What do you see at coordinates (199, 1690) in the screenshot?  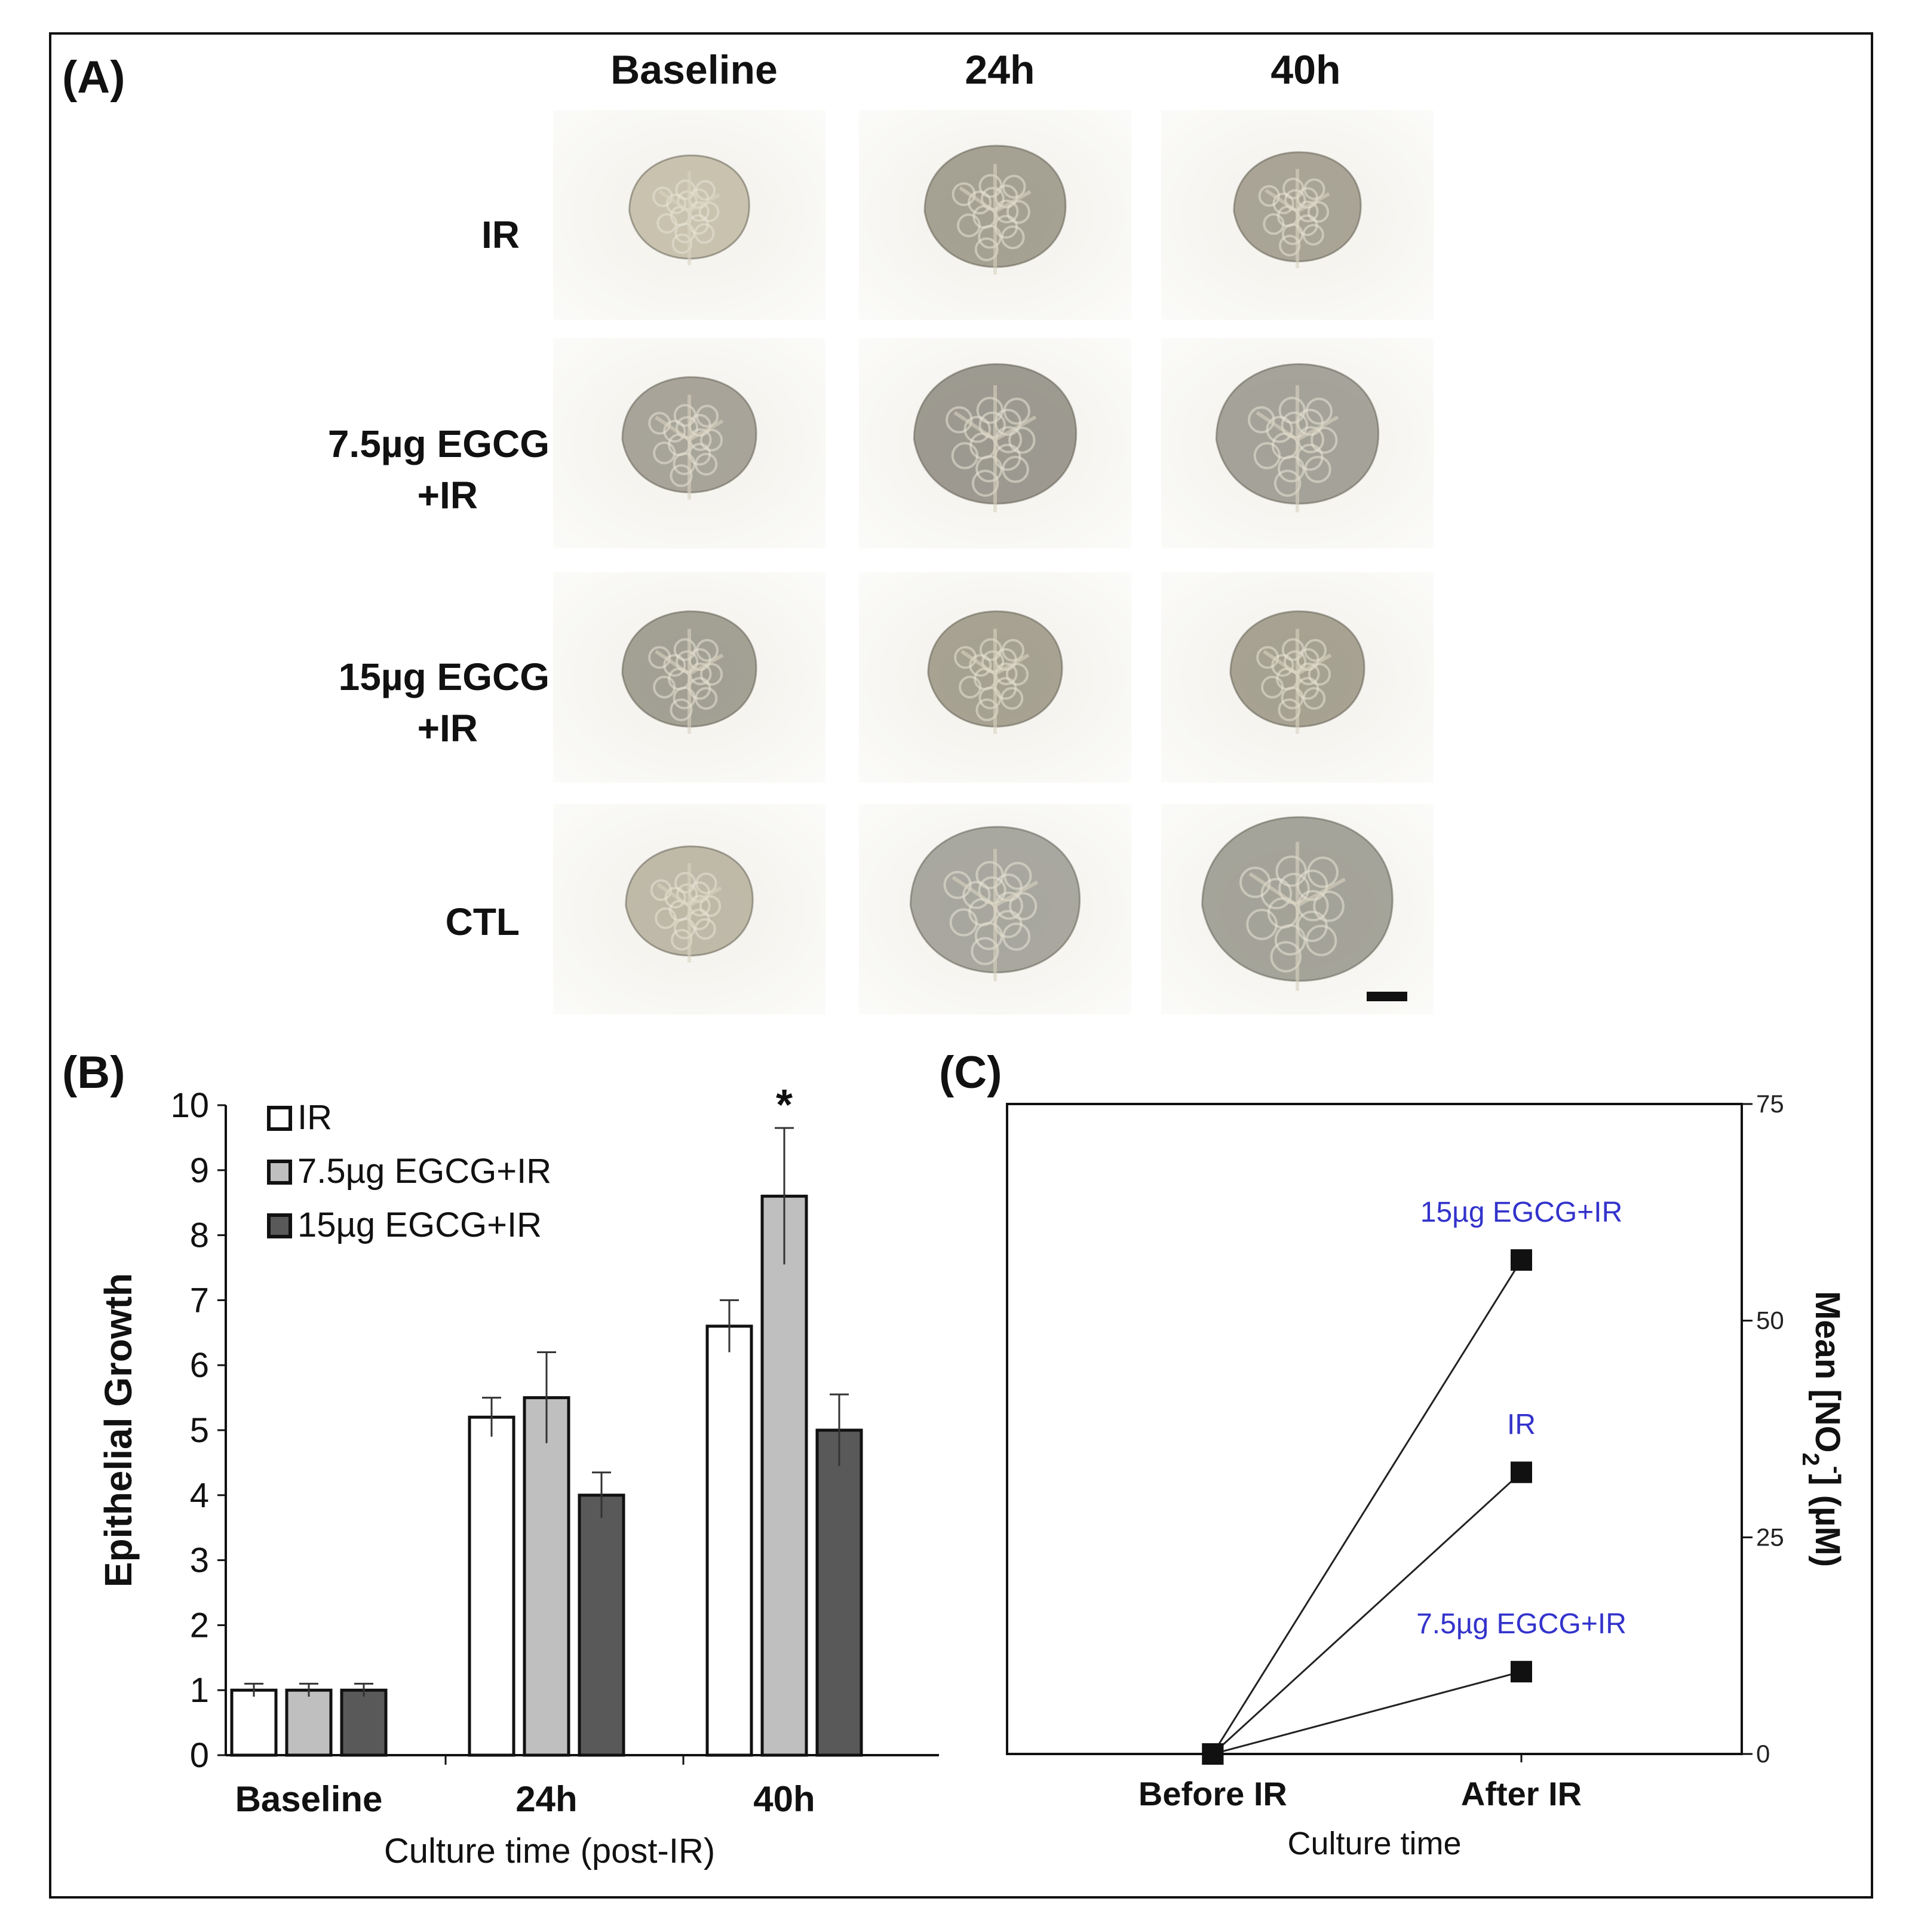 I see `y-tick-label: 1` at bounding box center [199, 1690].